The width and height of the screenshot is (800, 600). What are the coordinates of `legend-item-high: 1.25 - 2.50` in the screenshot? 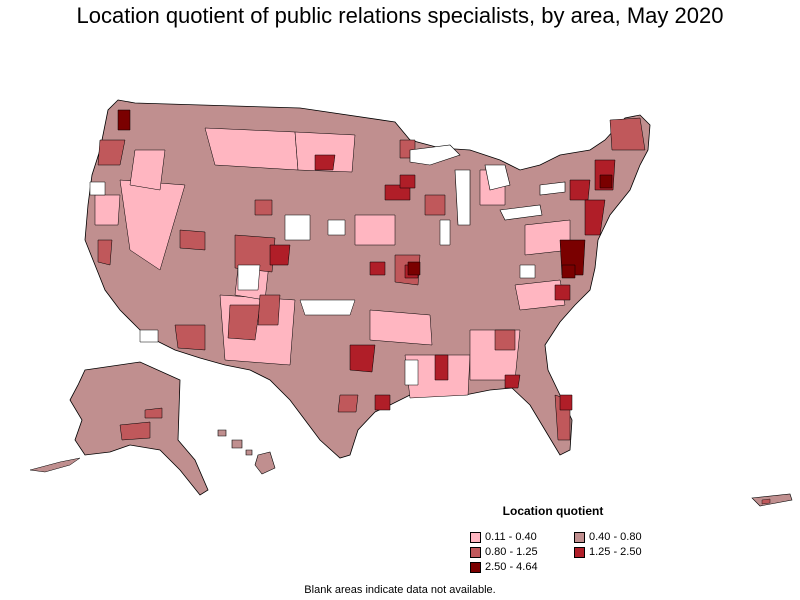 It's located at (608, 552).